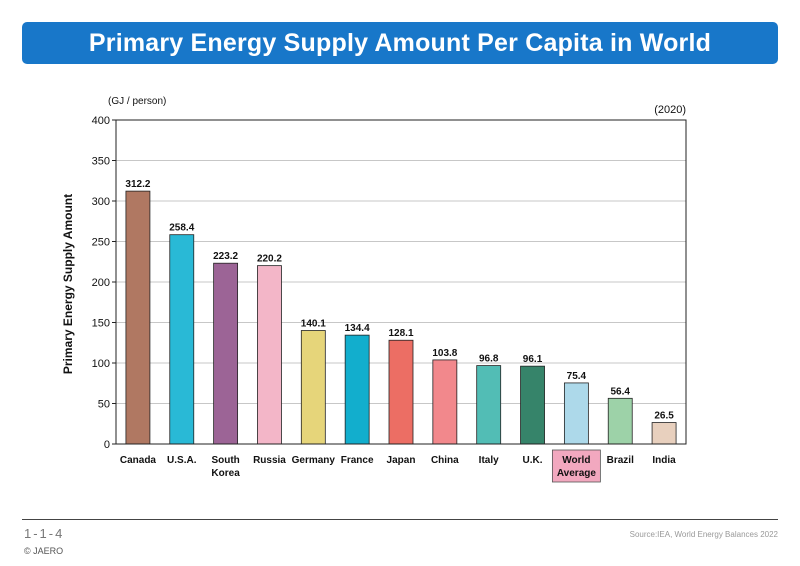  I want to click on y-tick-label: 100, so click(101, 364).